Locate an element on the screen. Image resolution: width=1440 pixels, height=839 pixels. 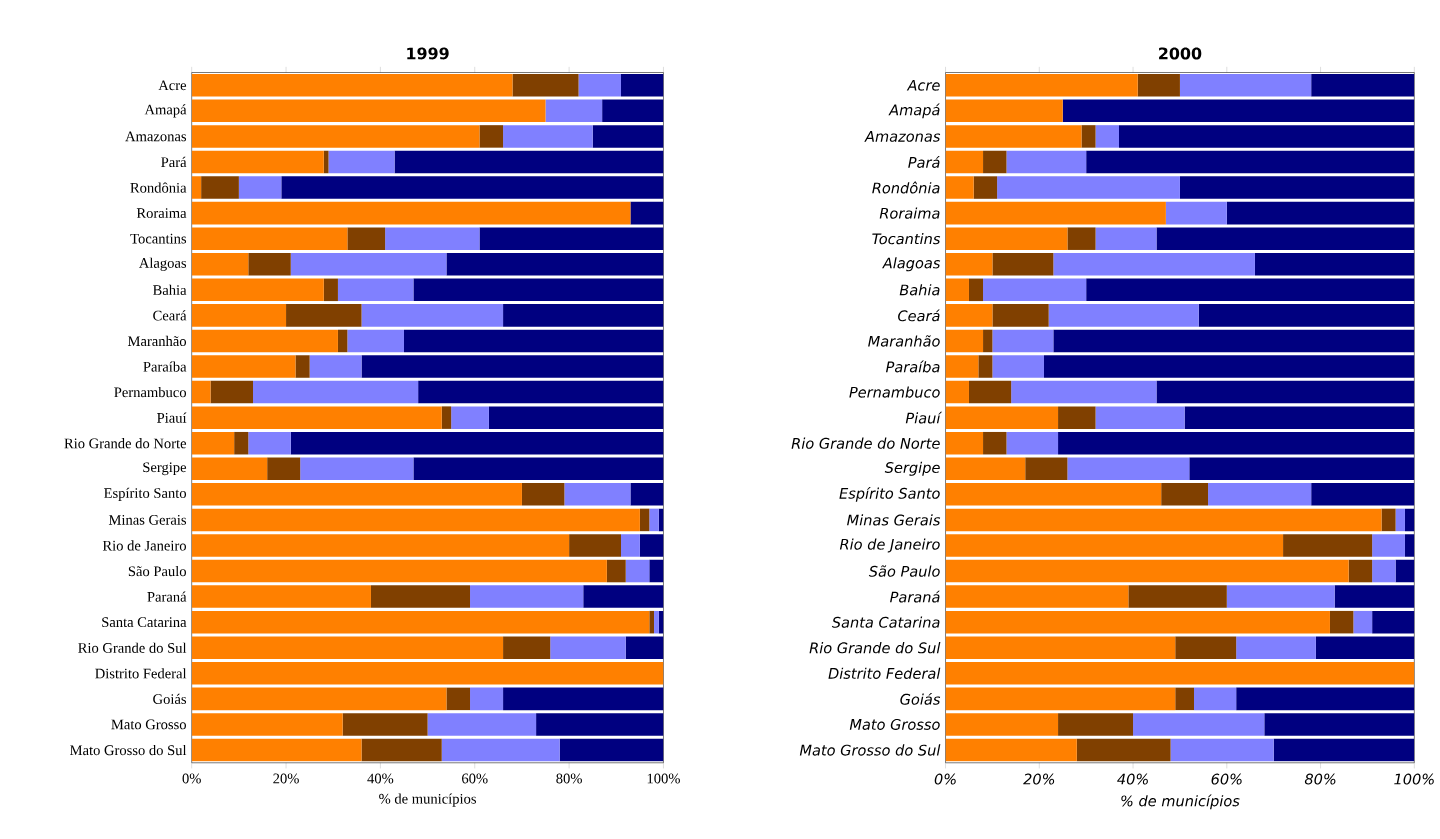
x-axis-title: % de municípios is located at coordinates (1180, 802).